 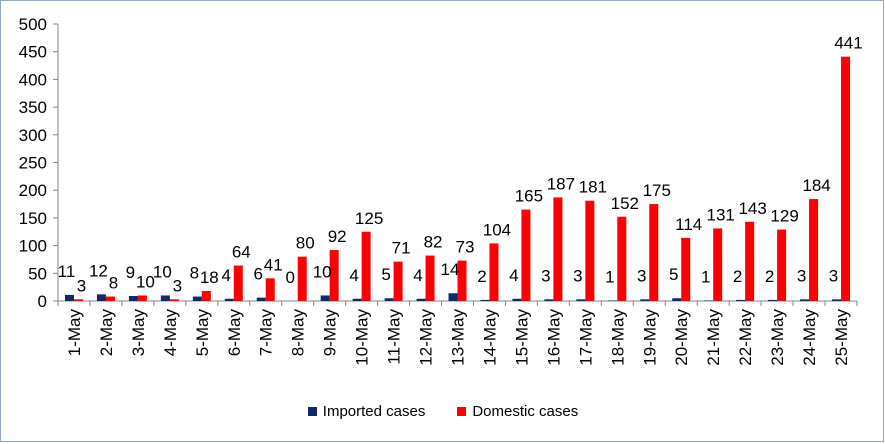 I want to click on data-label-domestic: 104, so click(x=497, y=229).